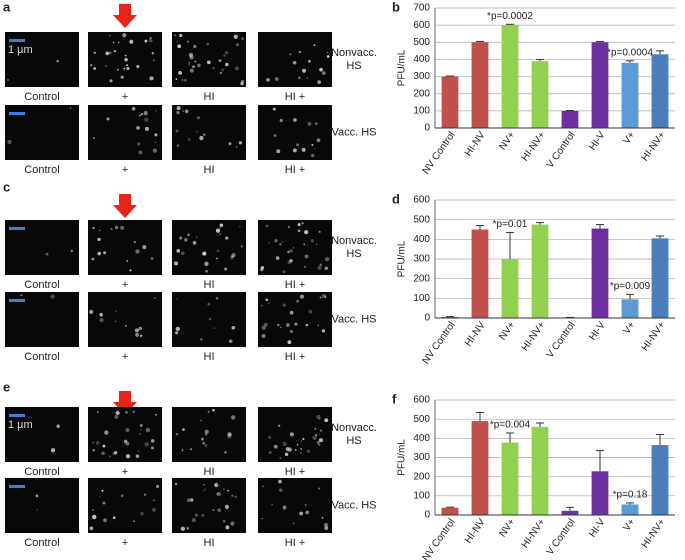 The image size is (685, 560). Describe the element at coordinates (630, 52) in the screenshot. I see `annotation: *p=0.0004` at that location.